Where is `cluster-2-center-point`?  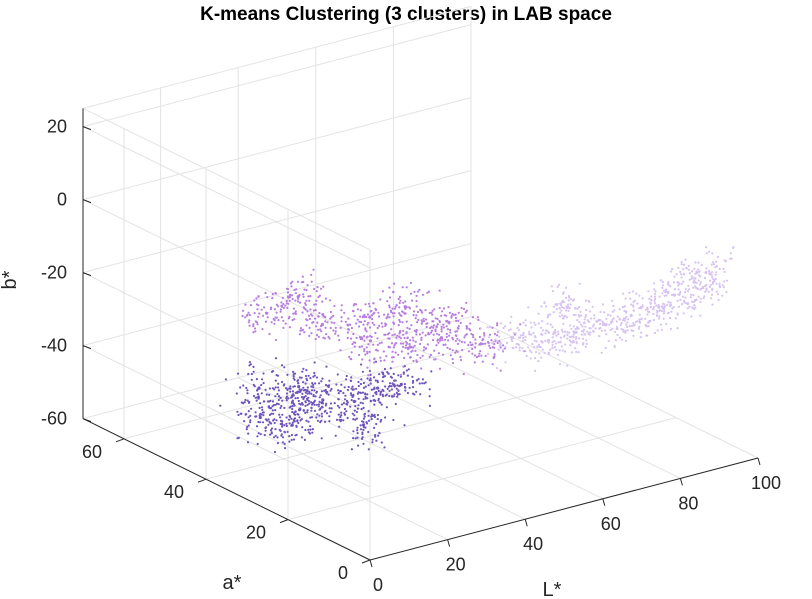 cluster-2-center-point is located at coordinates (441, 338).